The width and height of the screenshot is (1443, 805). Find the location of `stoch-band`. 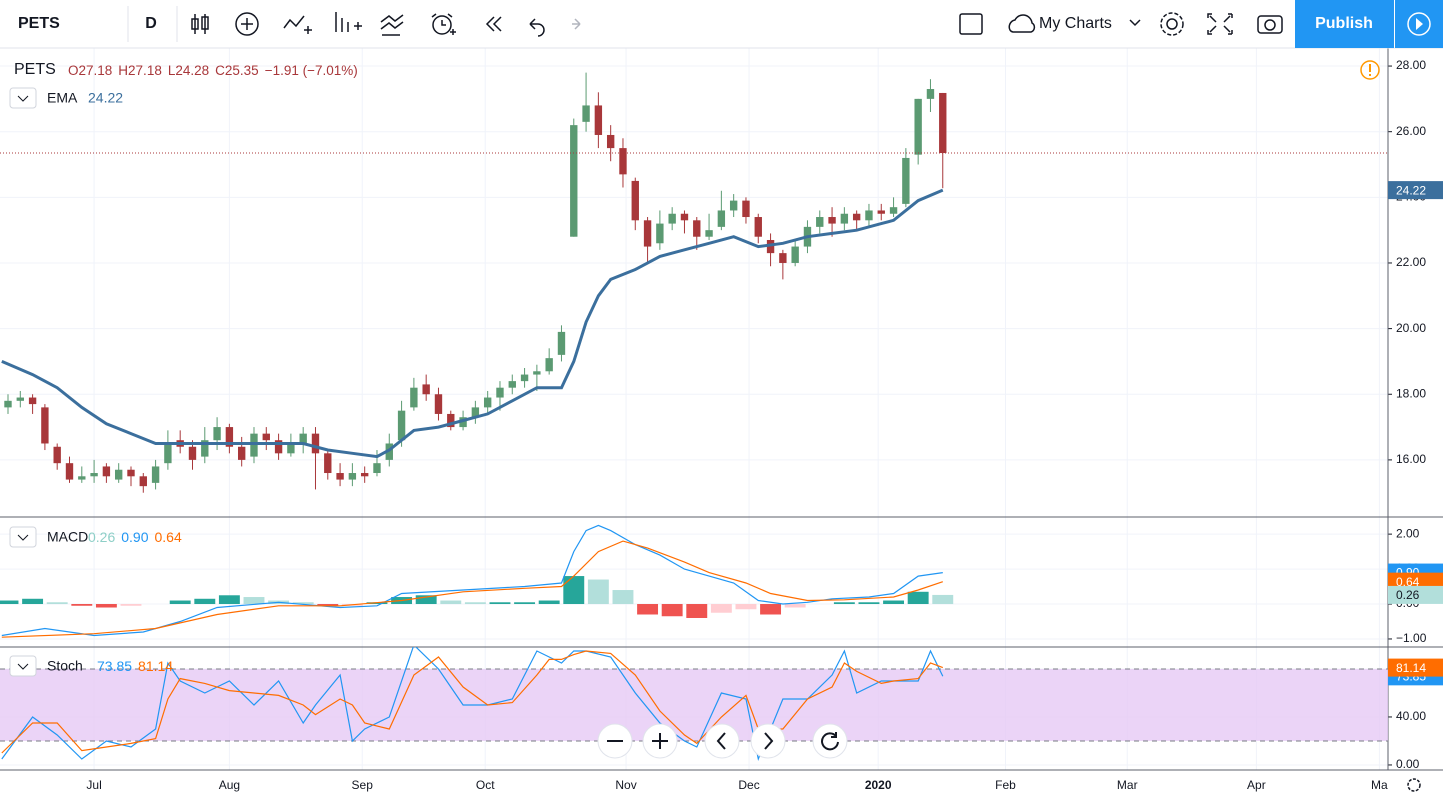

stoch-band is located at coordinates (694, 704).